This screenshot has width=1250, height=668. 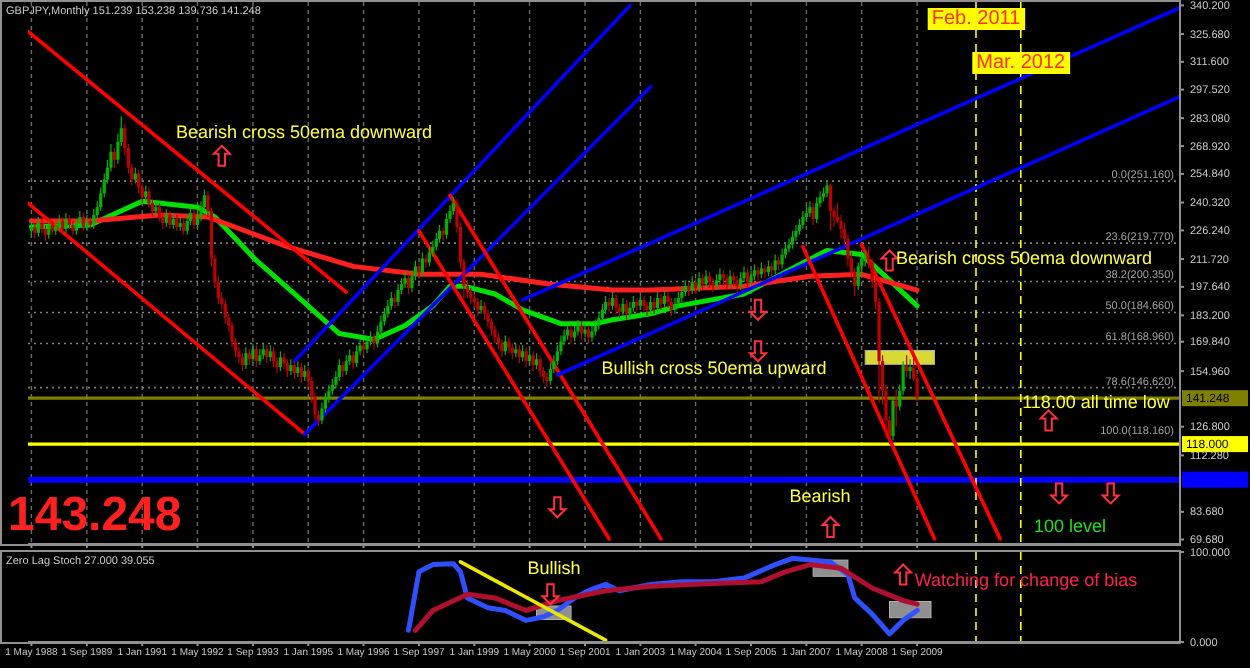 I want to click on annotation: Bullish cross 50ema upward, so click(x=714, y=368).